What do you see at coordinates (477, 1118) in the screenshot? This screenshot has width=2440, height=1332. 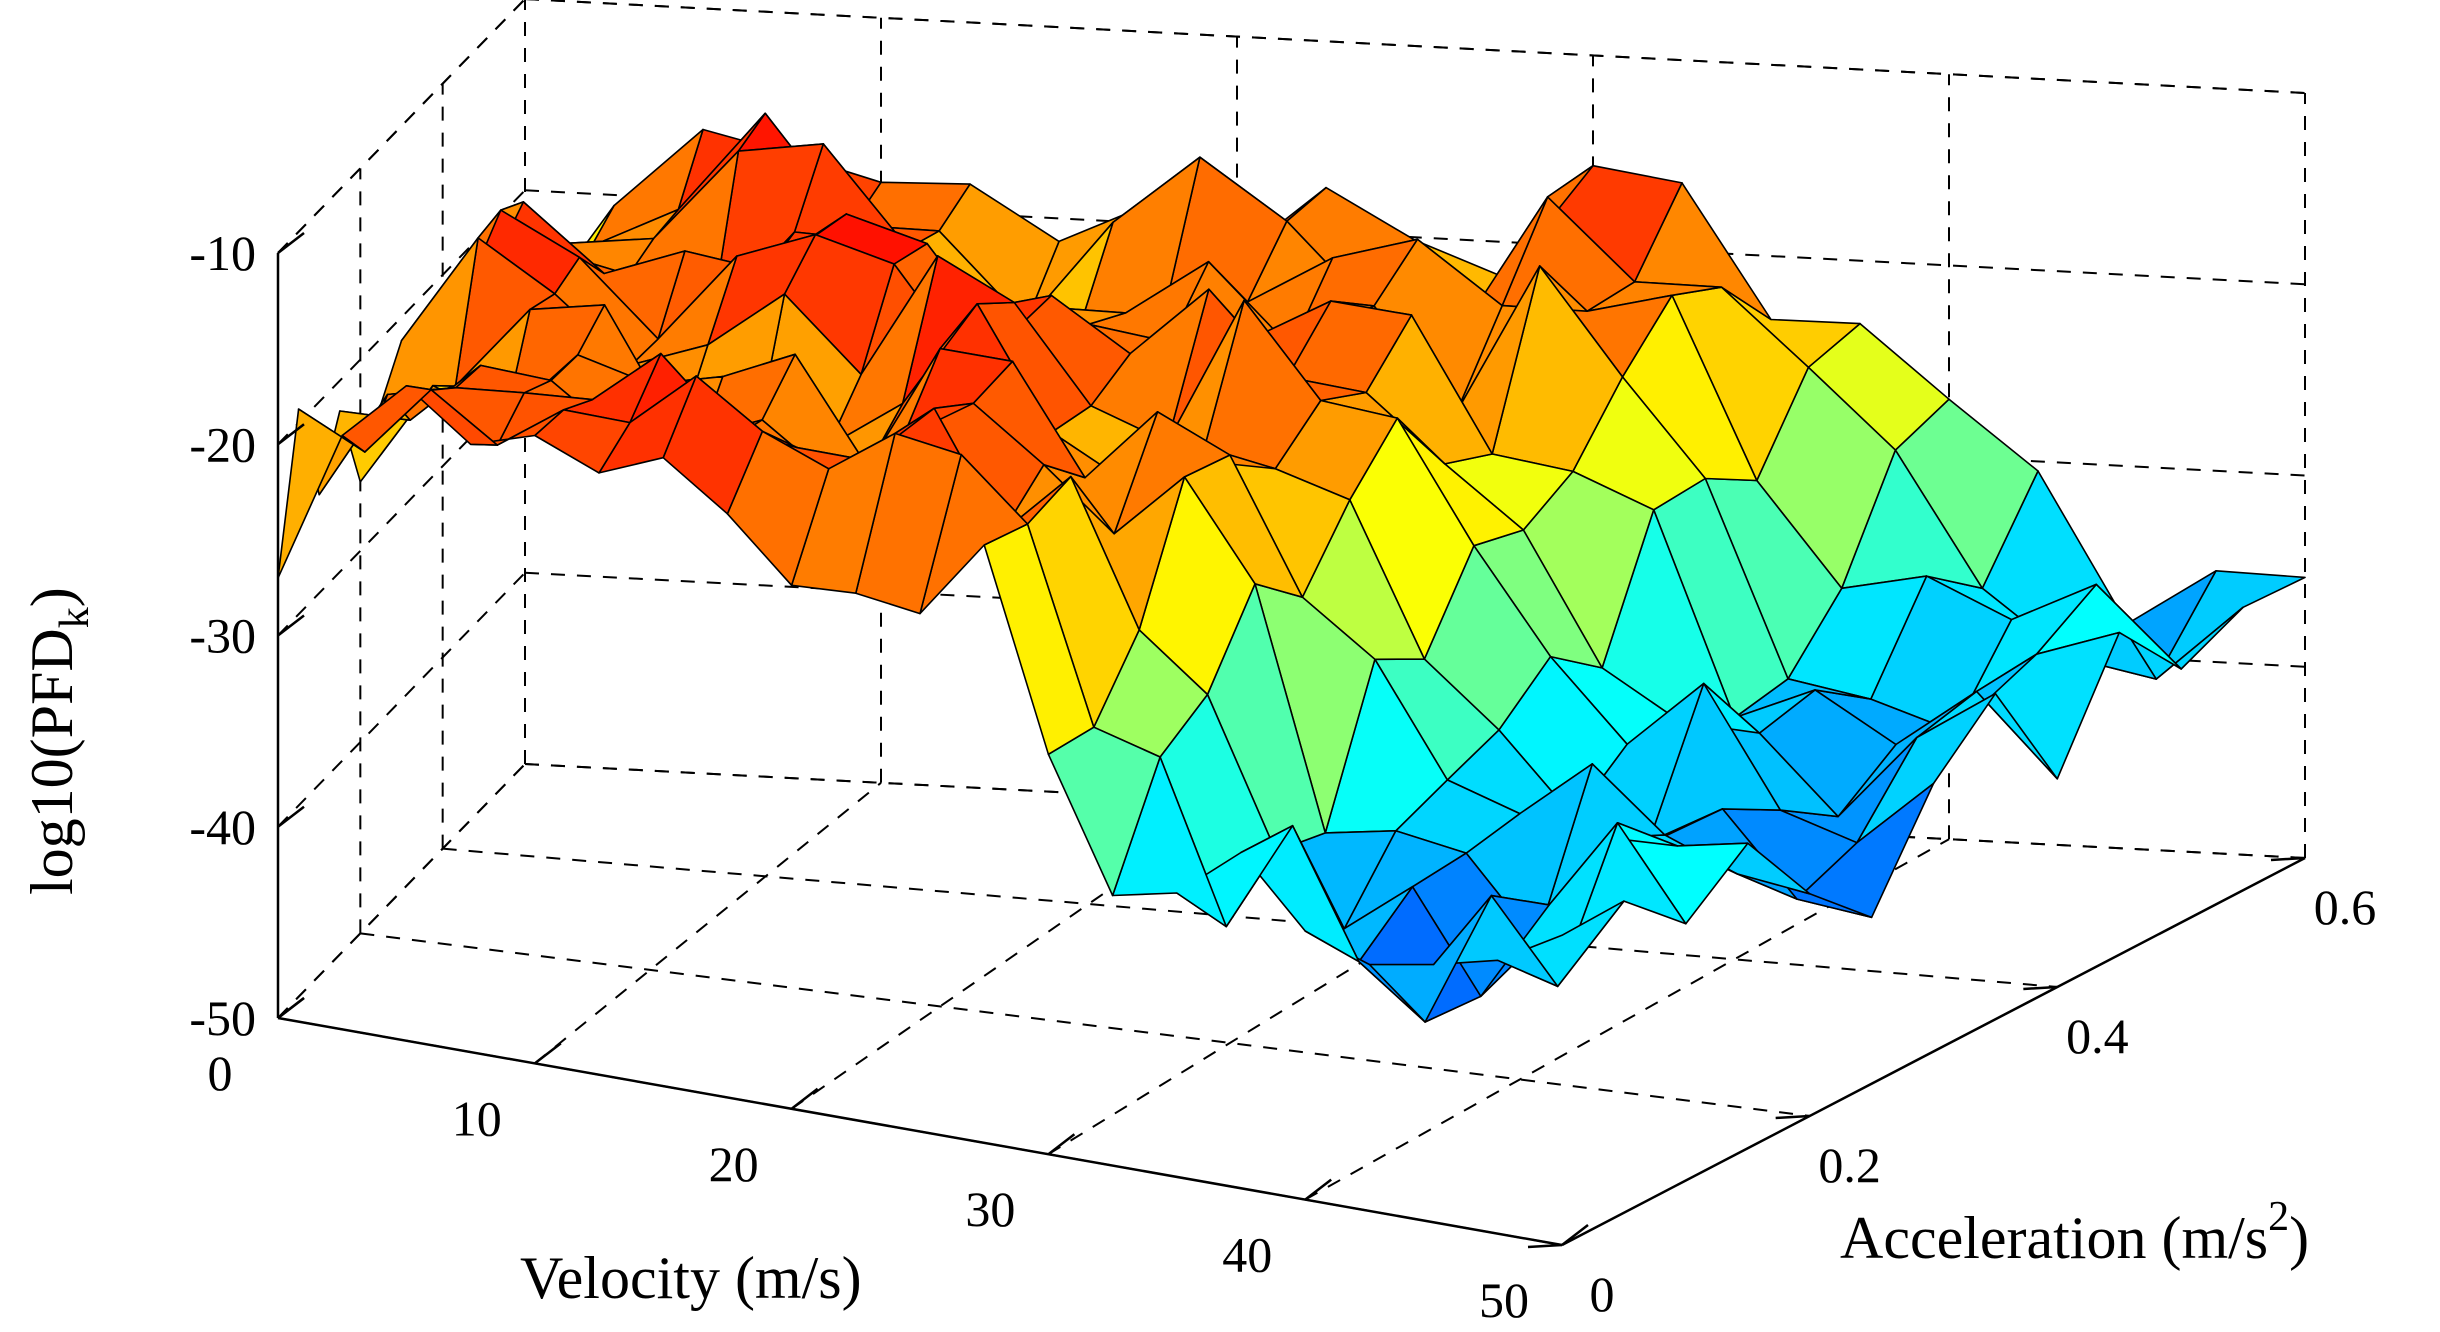 I see `x-tick-label: 10` at bounding box center [477, 1118].